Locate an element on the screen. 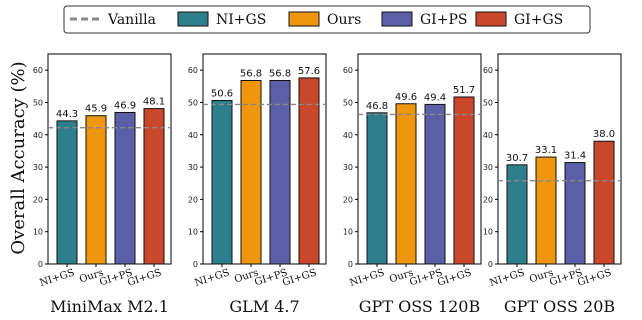 The height and width of the screenshot is (320, 642). panel-title: MiniMax M2.1 is located at coordinates (109, 306).